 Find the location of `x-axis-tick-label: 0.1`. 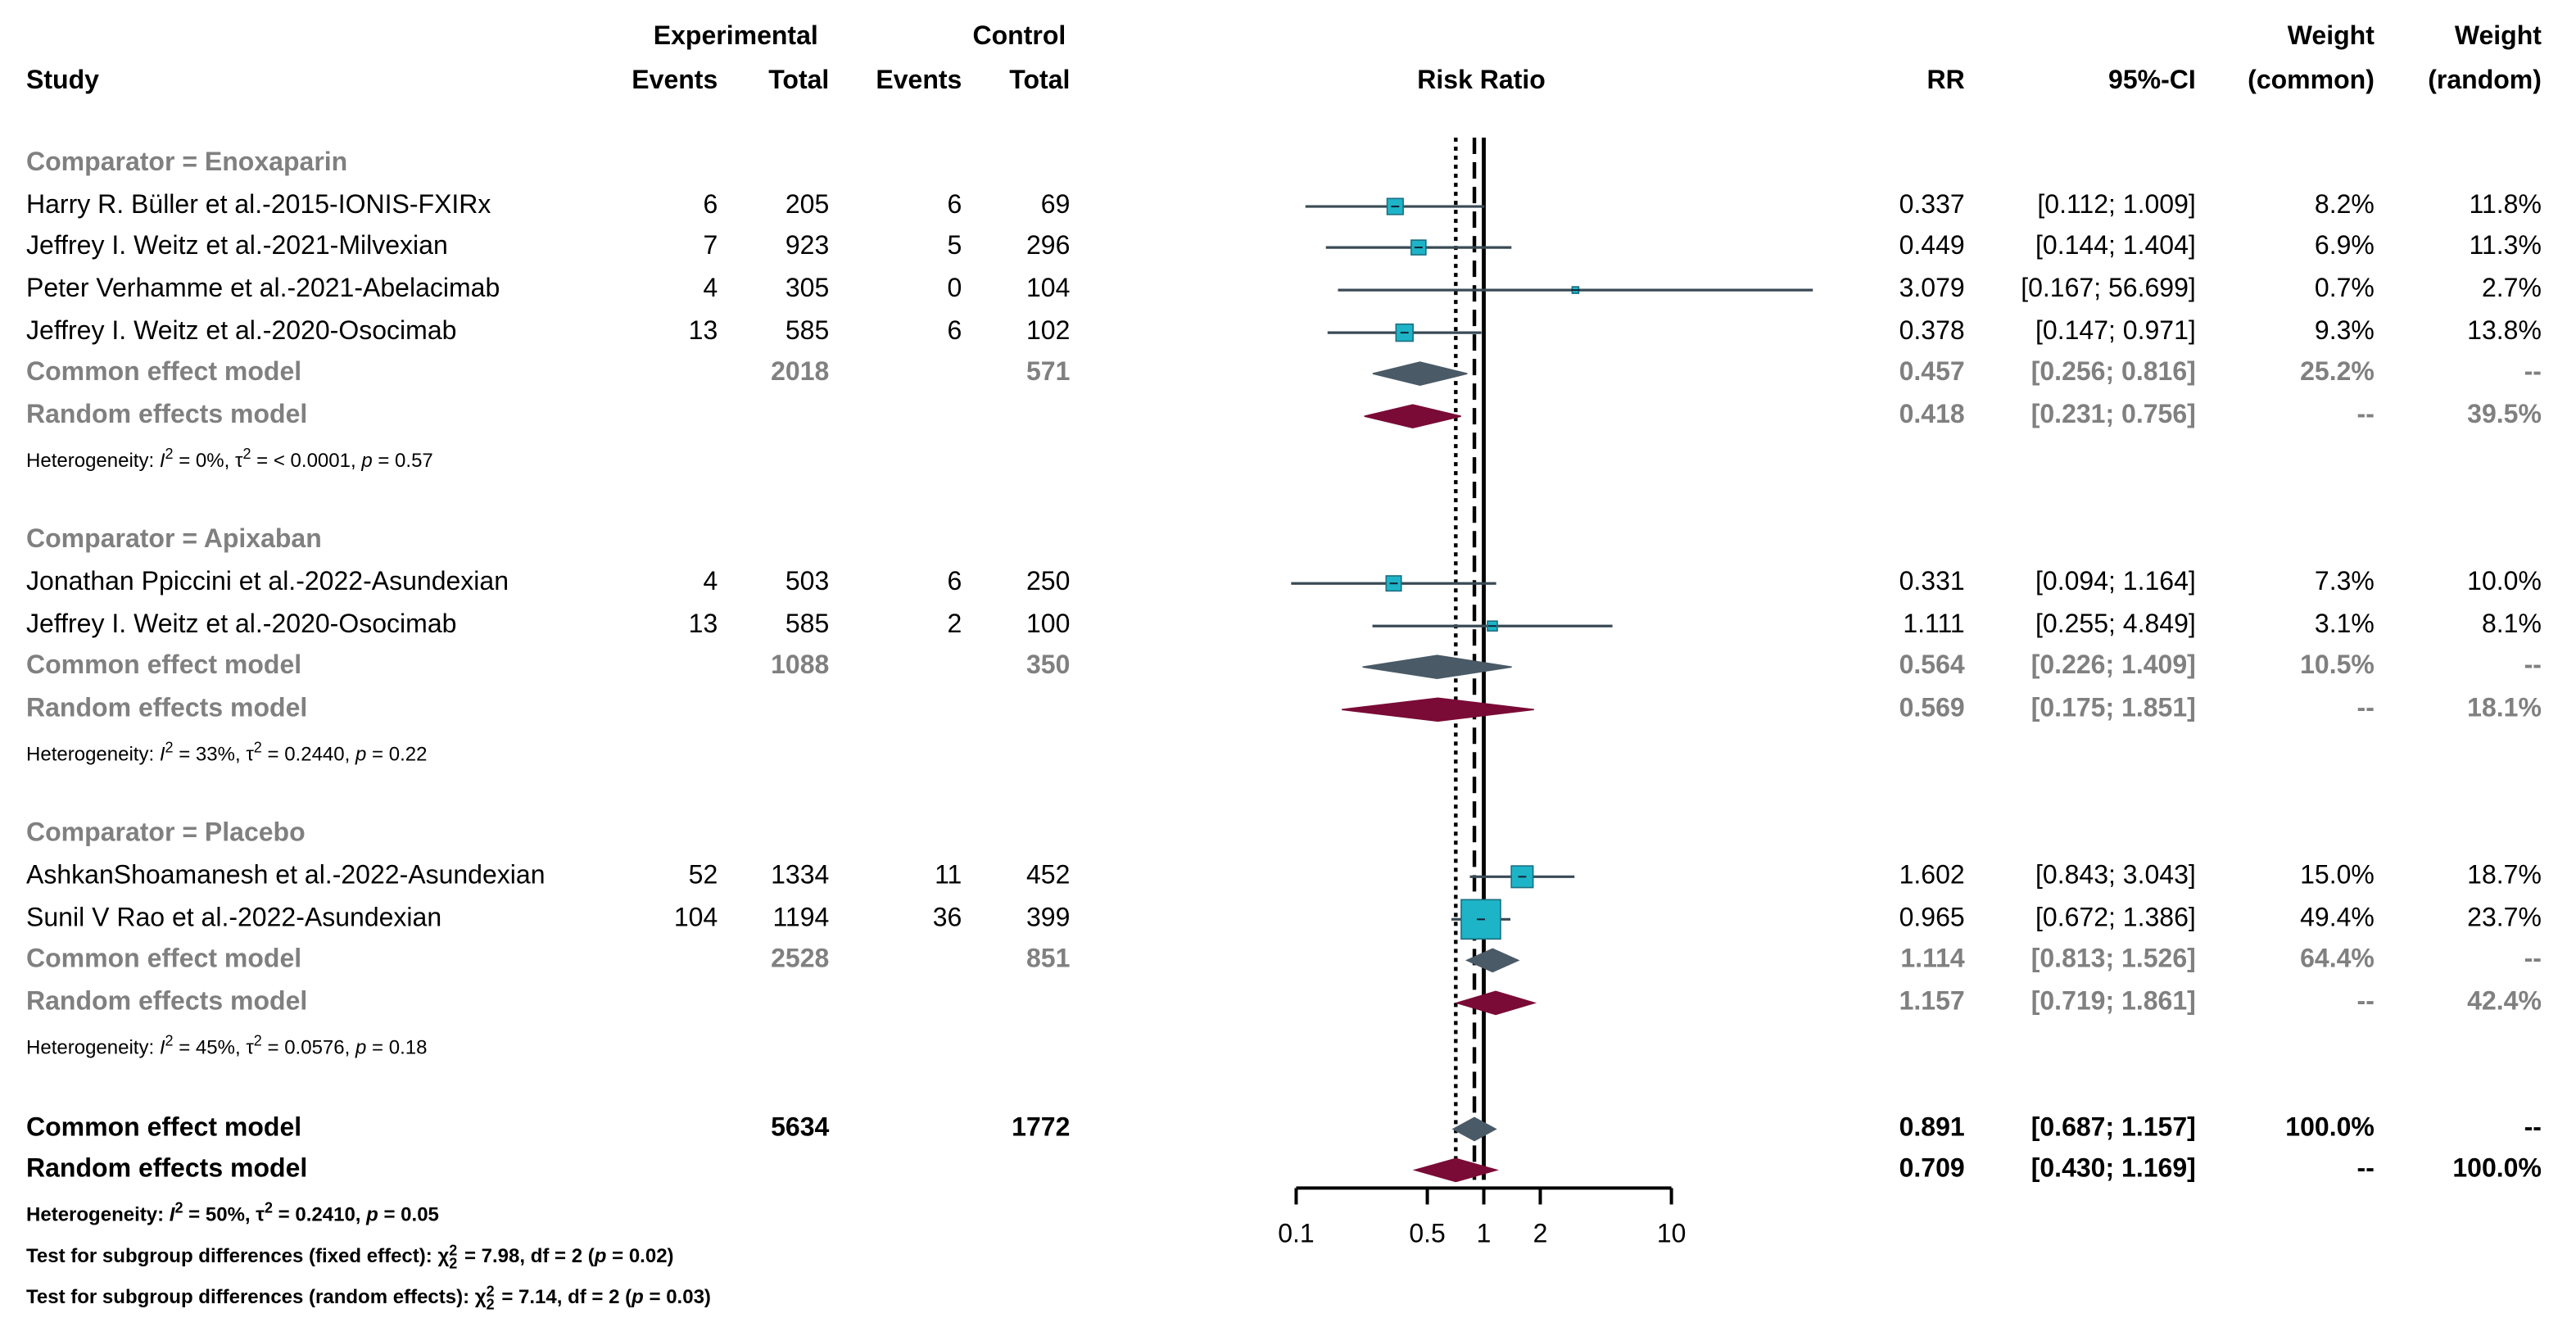

x-axis-tick-label: 0.1 is located at coordinates (1296, 1233).